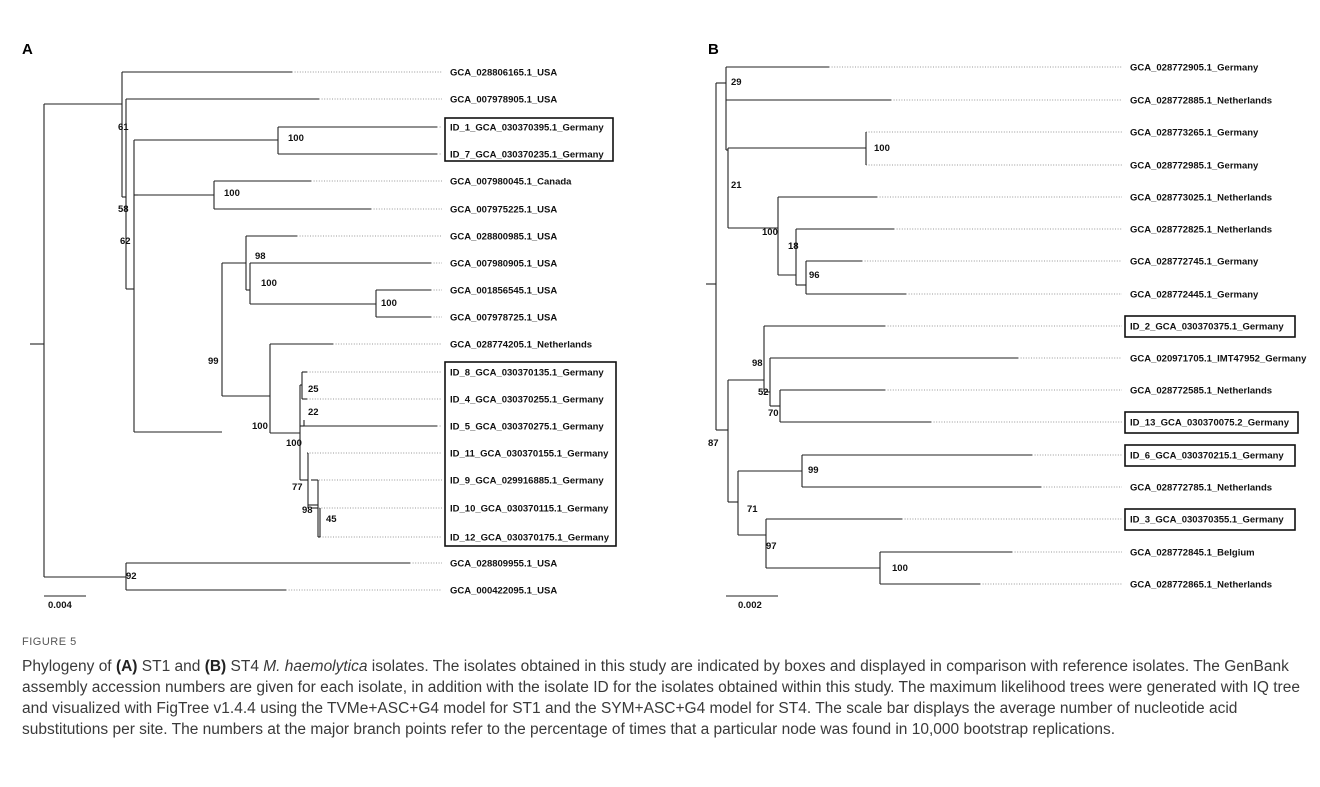  I want to click on leaf-label: GCA_028809955.1_USA, so click(503, 564).